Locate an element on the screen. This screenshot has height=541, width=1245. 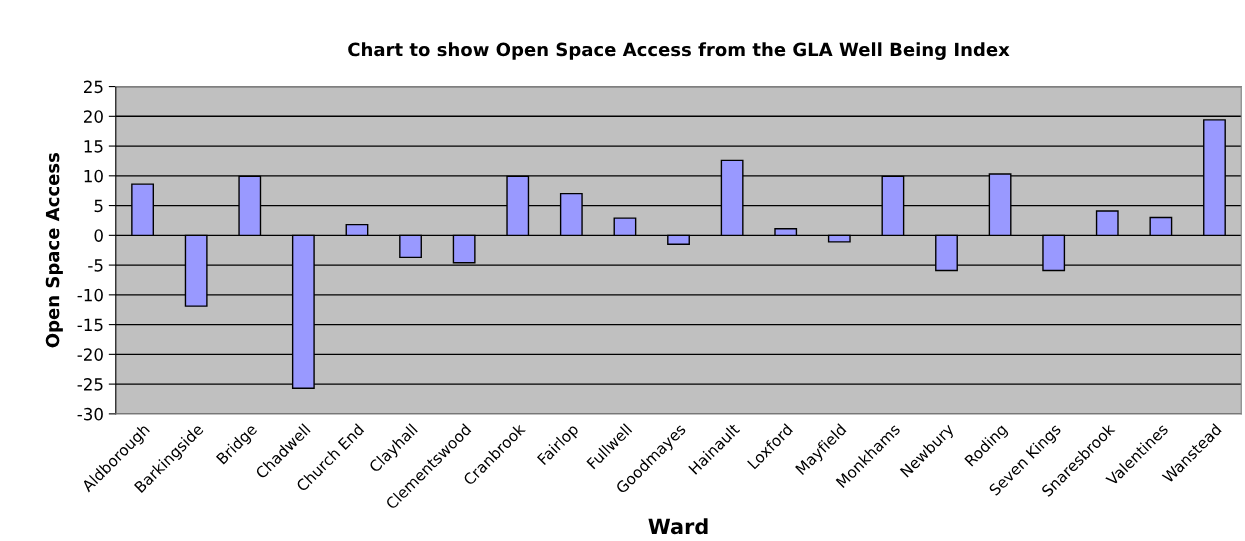
y-tick-label: -10 is located at coordinates (90, 295).